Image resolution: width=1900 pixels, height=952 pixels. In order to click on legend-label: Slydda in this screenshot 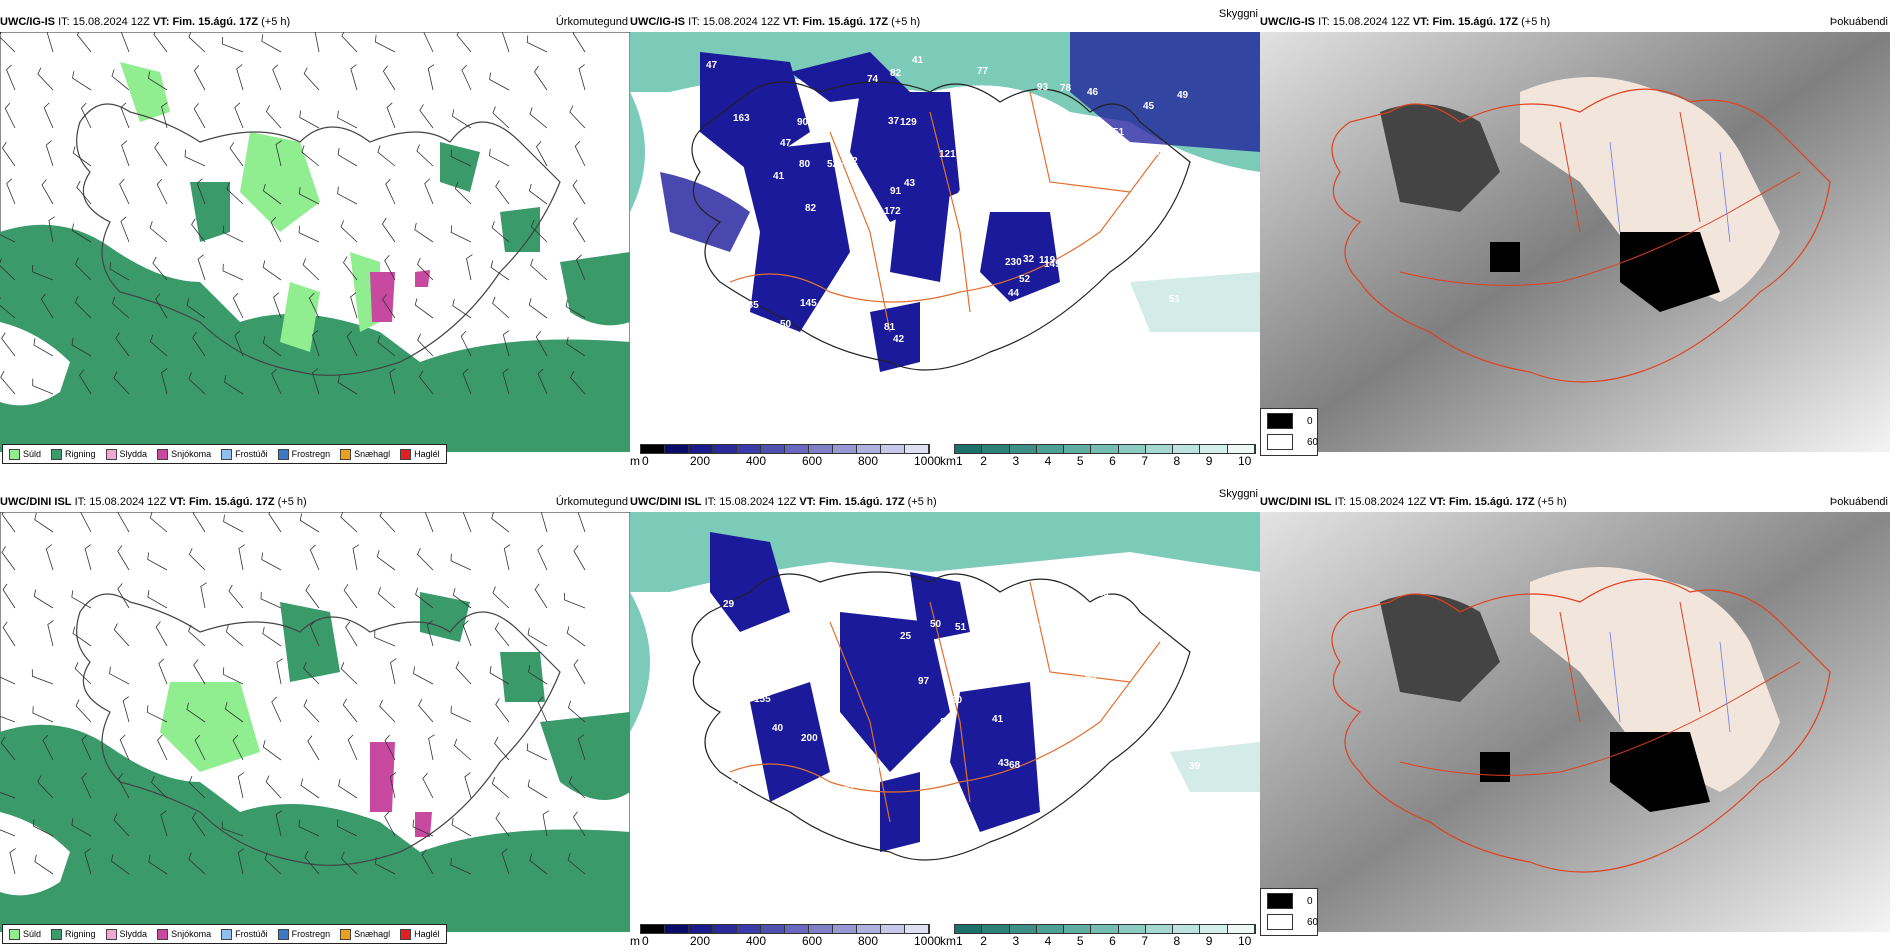, I will do `click(133, 934)`.